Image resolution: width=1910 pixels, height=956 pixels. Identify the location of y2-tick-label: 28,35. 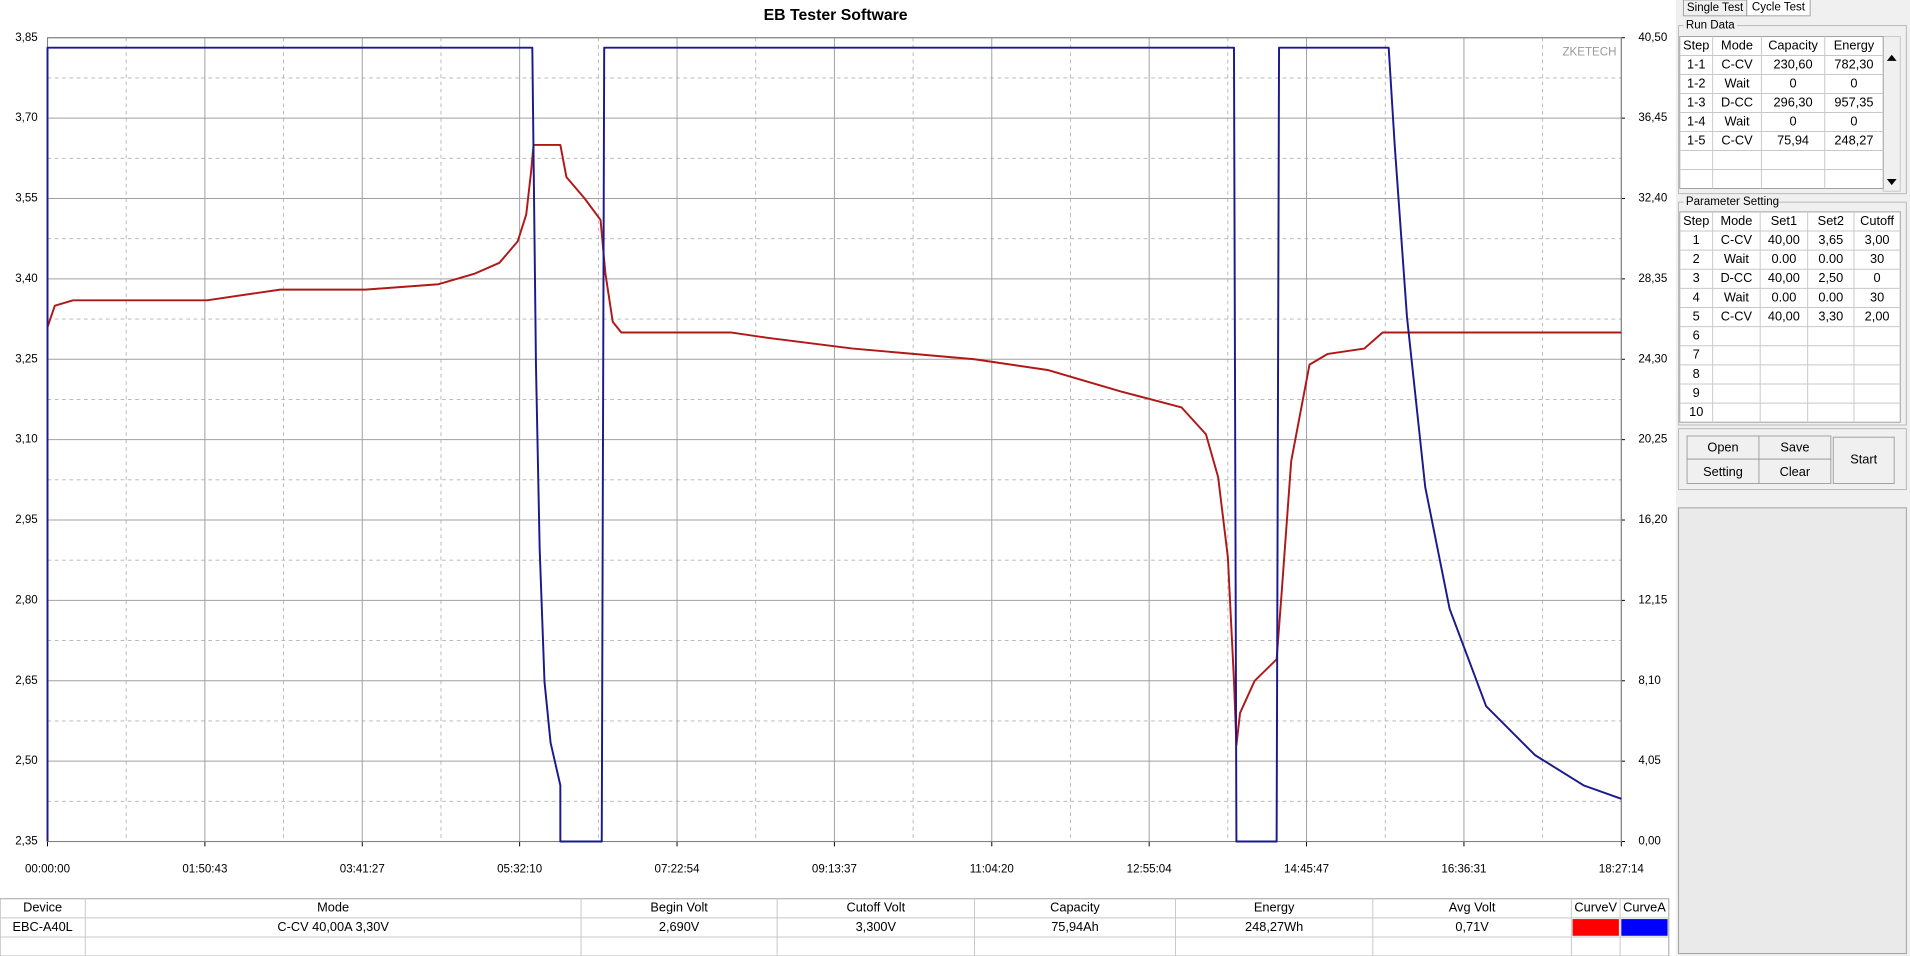
(1652, 279).